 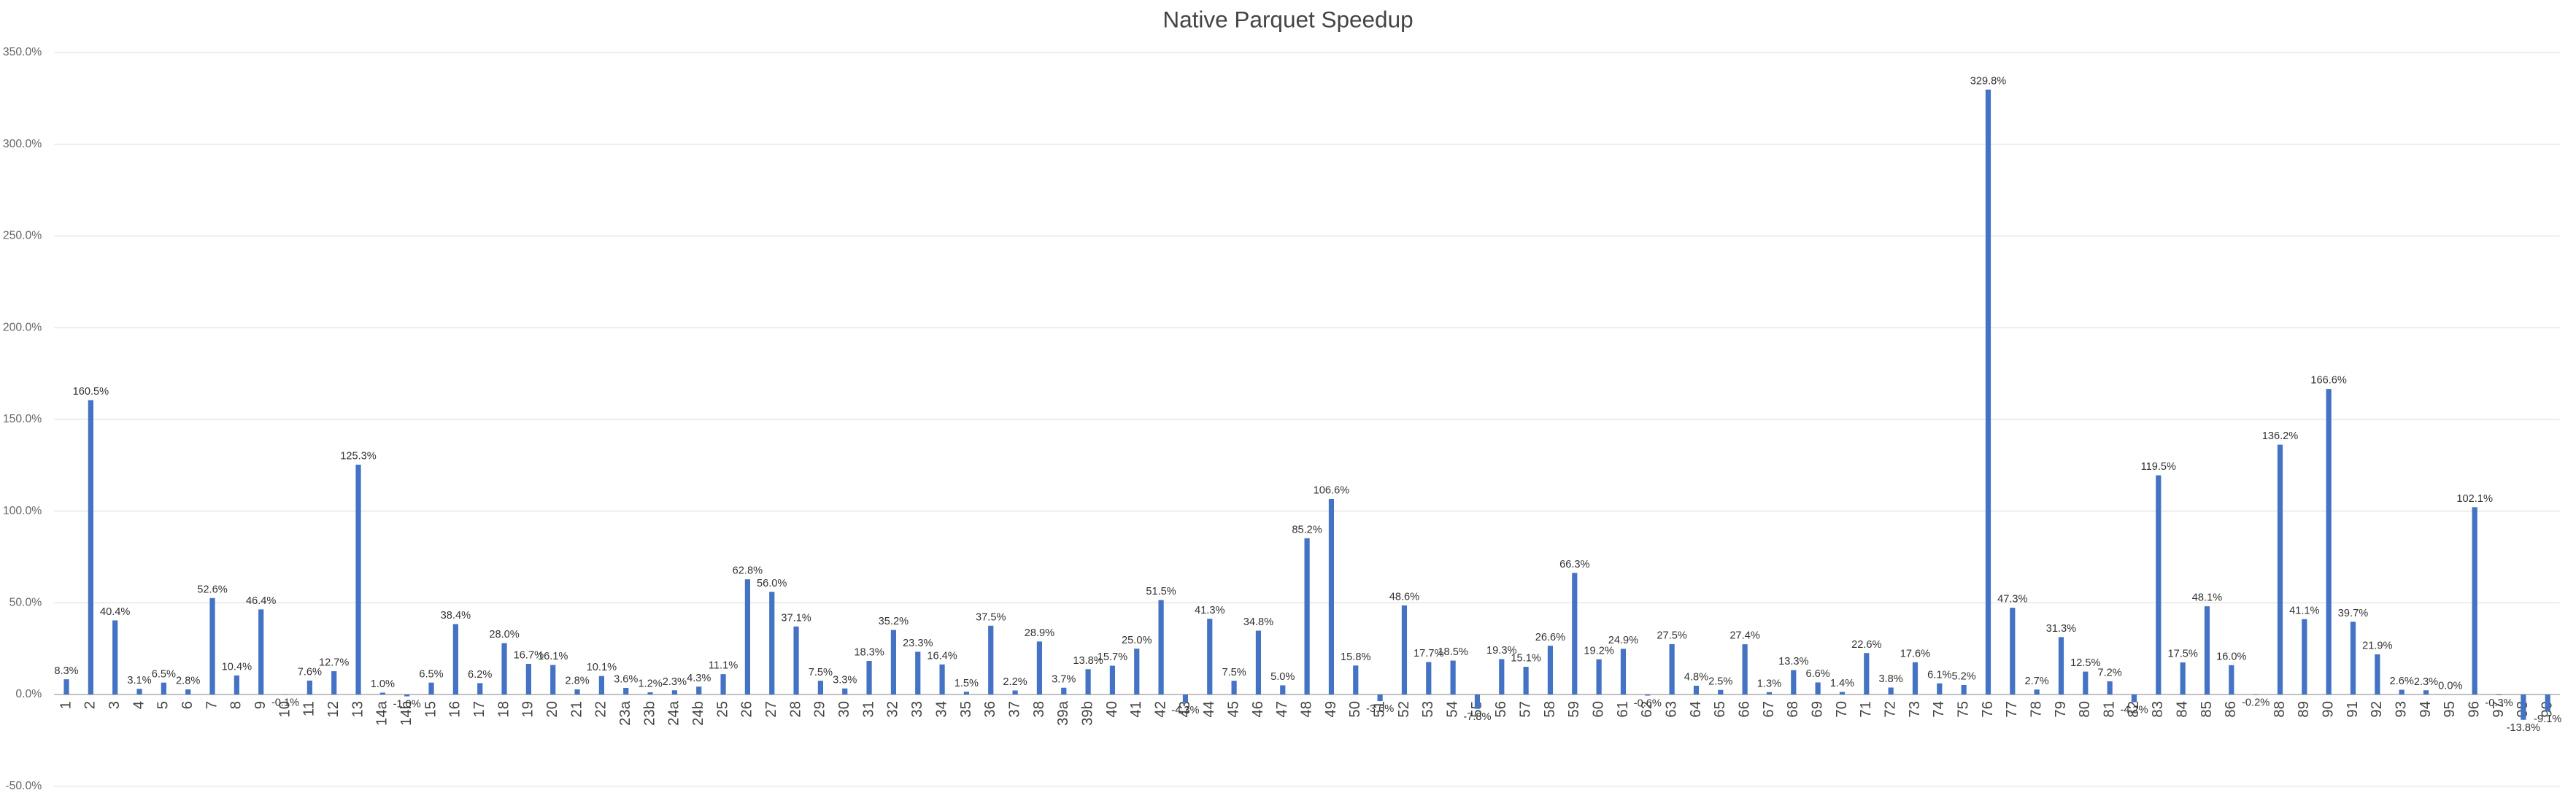 What do you see at coordinates (24, 786) in the screenshot?
I see `y-tick-label: -50.0%` at bounding box center [24, 786].